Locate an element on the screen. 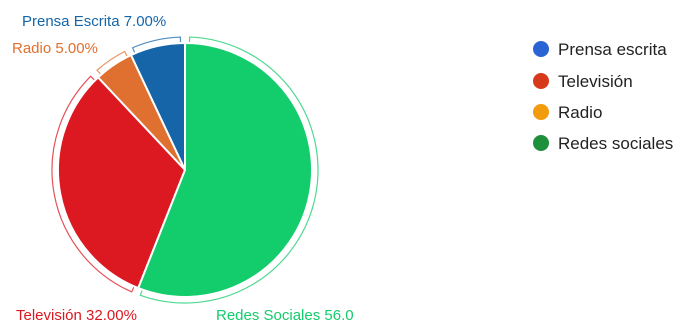  legend-marker-prensa-escrita is located at coordinates (541, 49).